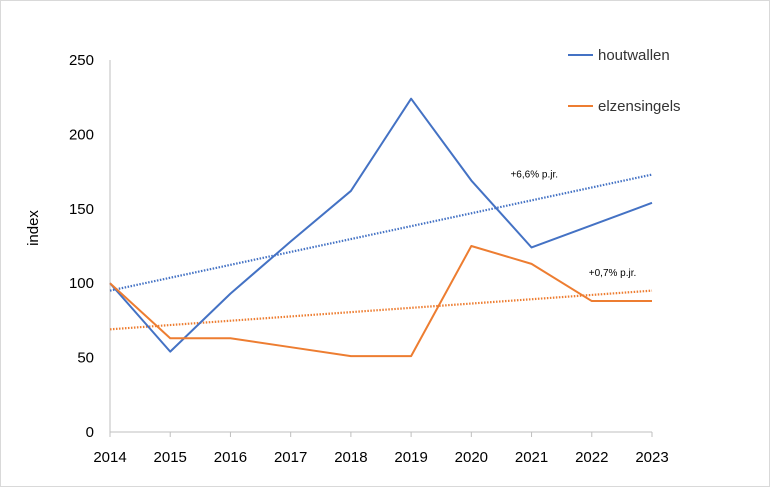 The width and height of the screenshot is (770, 487). I want to click on x-axis-ticks: 2014 2015 2016 2017 2018 2019 2020 2021 2022 2023, so click(381, 449).